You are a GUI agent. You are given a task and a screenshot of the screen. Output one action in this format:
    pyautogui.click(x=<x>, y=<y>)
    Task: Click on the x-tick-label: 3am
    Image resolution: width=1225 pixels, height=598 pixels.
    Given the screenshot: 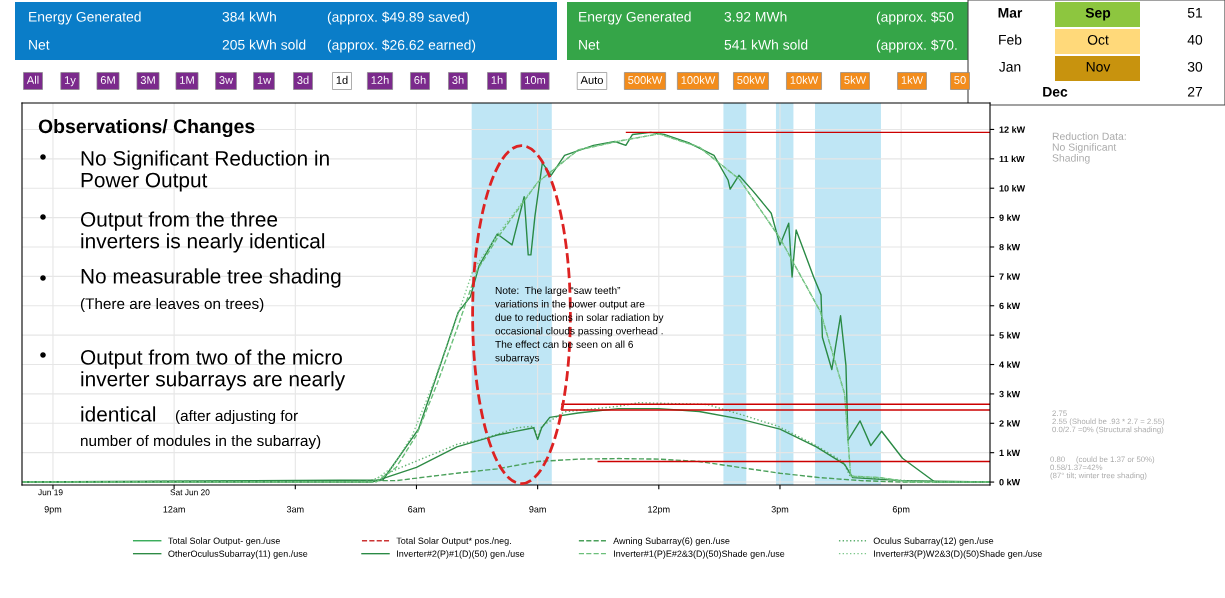 What is the action you would take?
    pyautogui.click(x=295, y=509)
    